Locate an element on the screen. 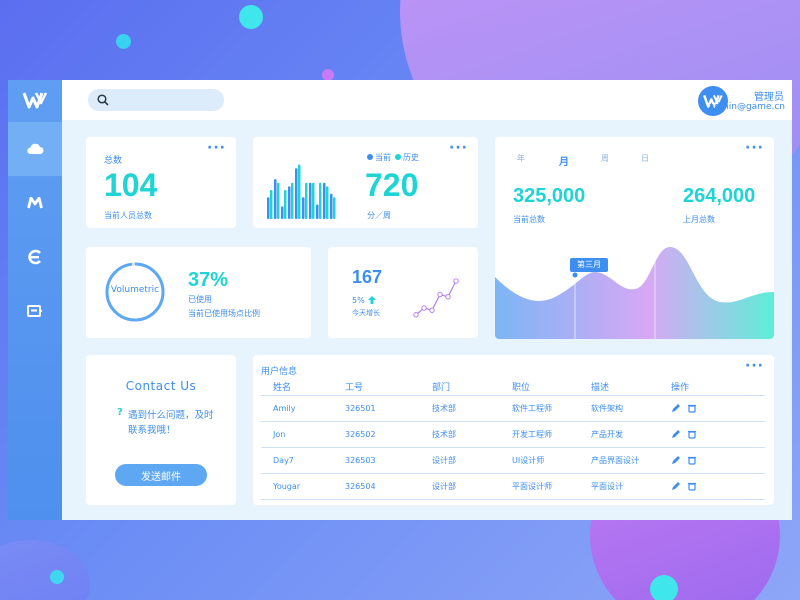 The height and width of the screenshot is (600, 800). last-month-label: 上月总数 is located at coordinates (699, 219).